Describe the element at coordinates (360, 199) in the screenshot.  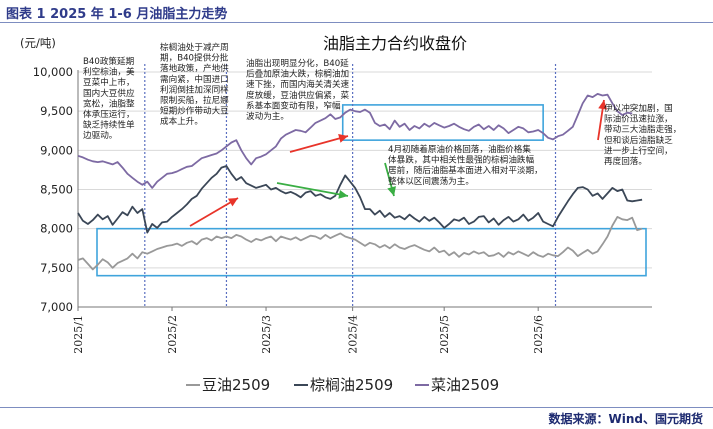
I see `series-line-palm` at that location.